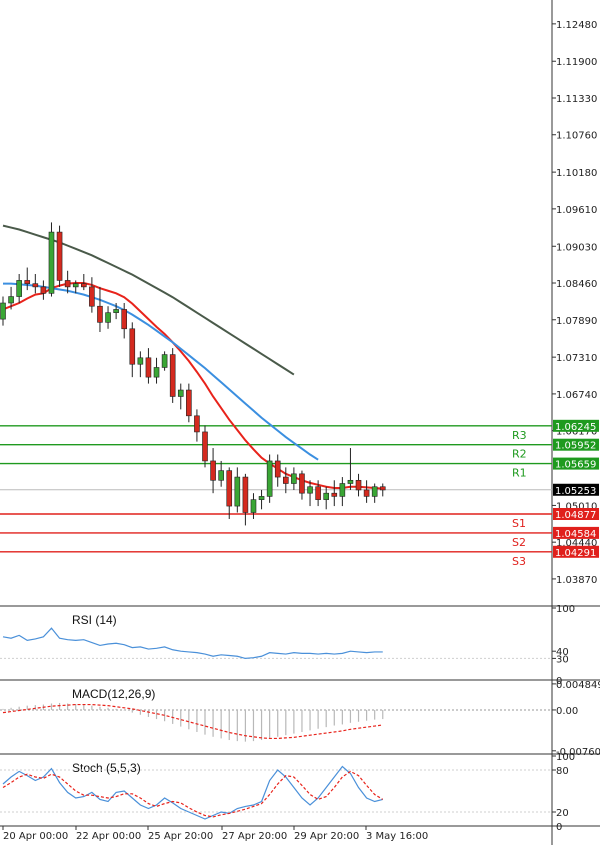  I want to click on indicator-title: MACD(12,26,9), so click(113, 694).